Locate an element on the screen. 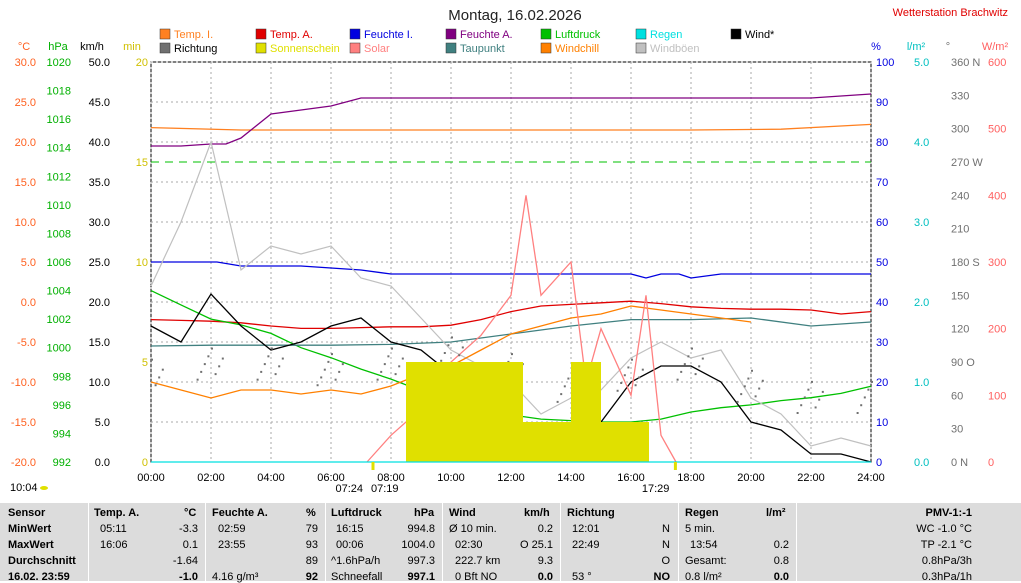 The height and width of the screenshot is (583, 1021). x-axis-tick: 06:00 is located at coordinates (331, 478).